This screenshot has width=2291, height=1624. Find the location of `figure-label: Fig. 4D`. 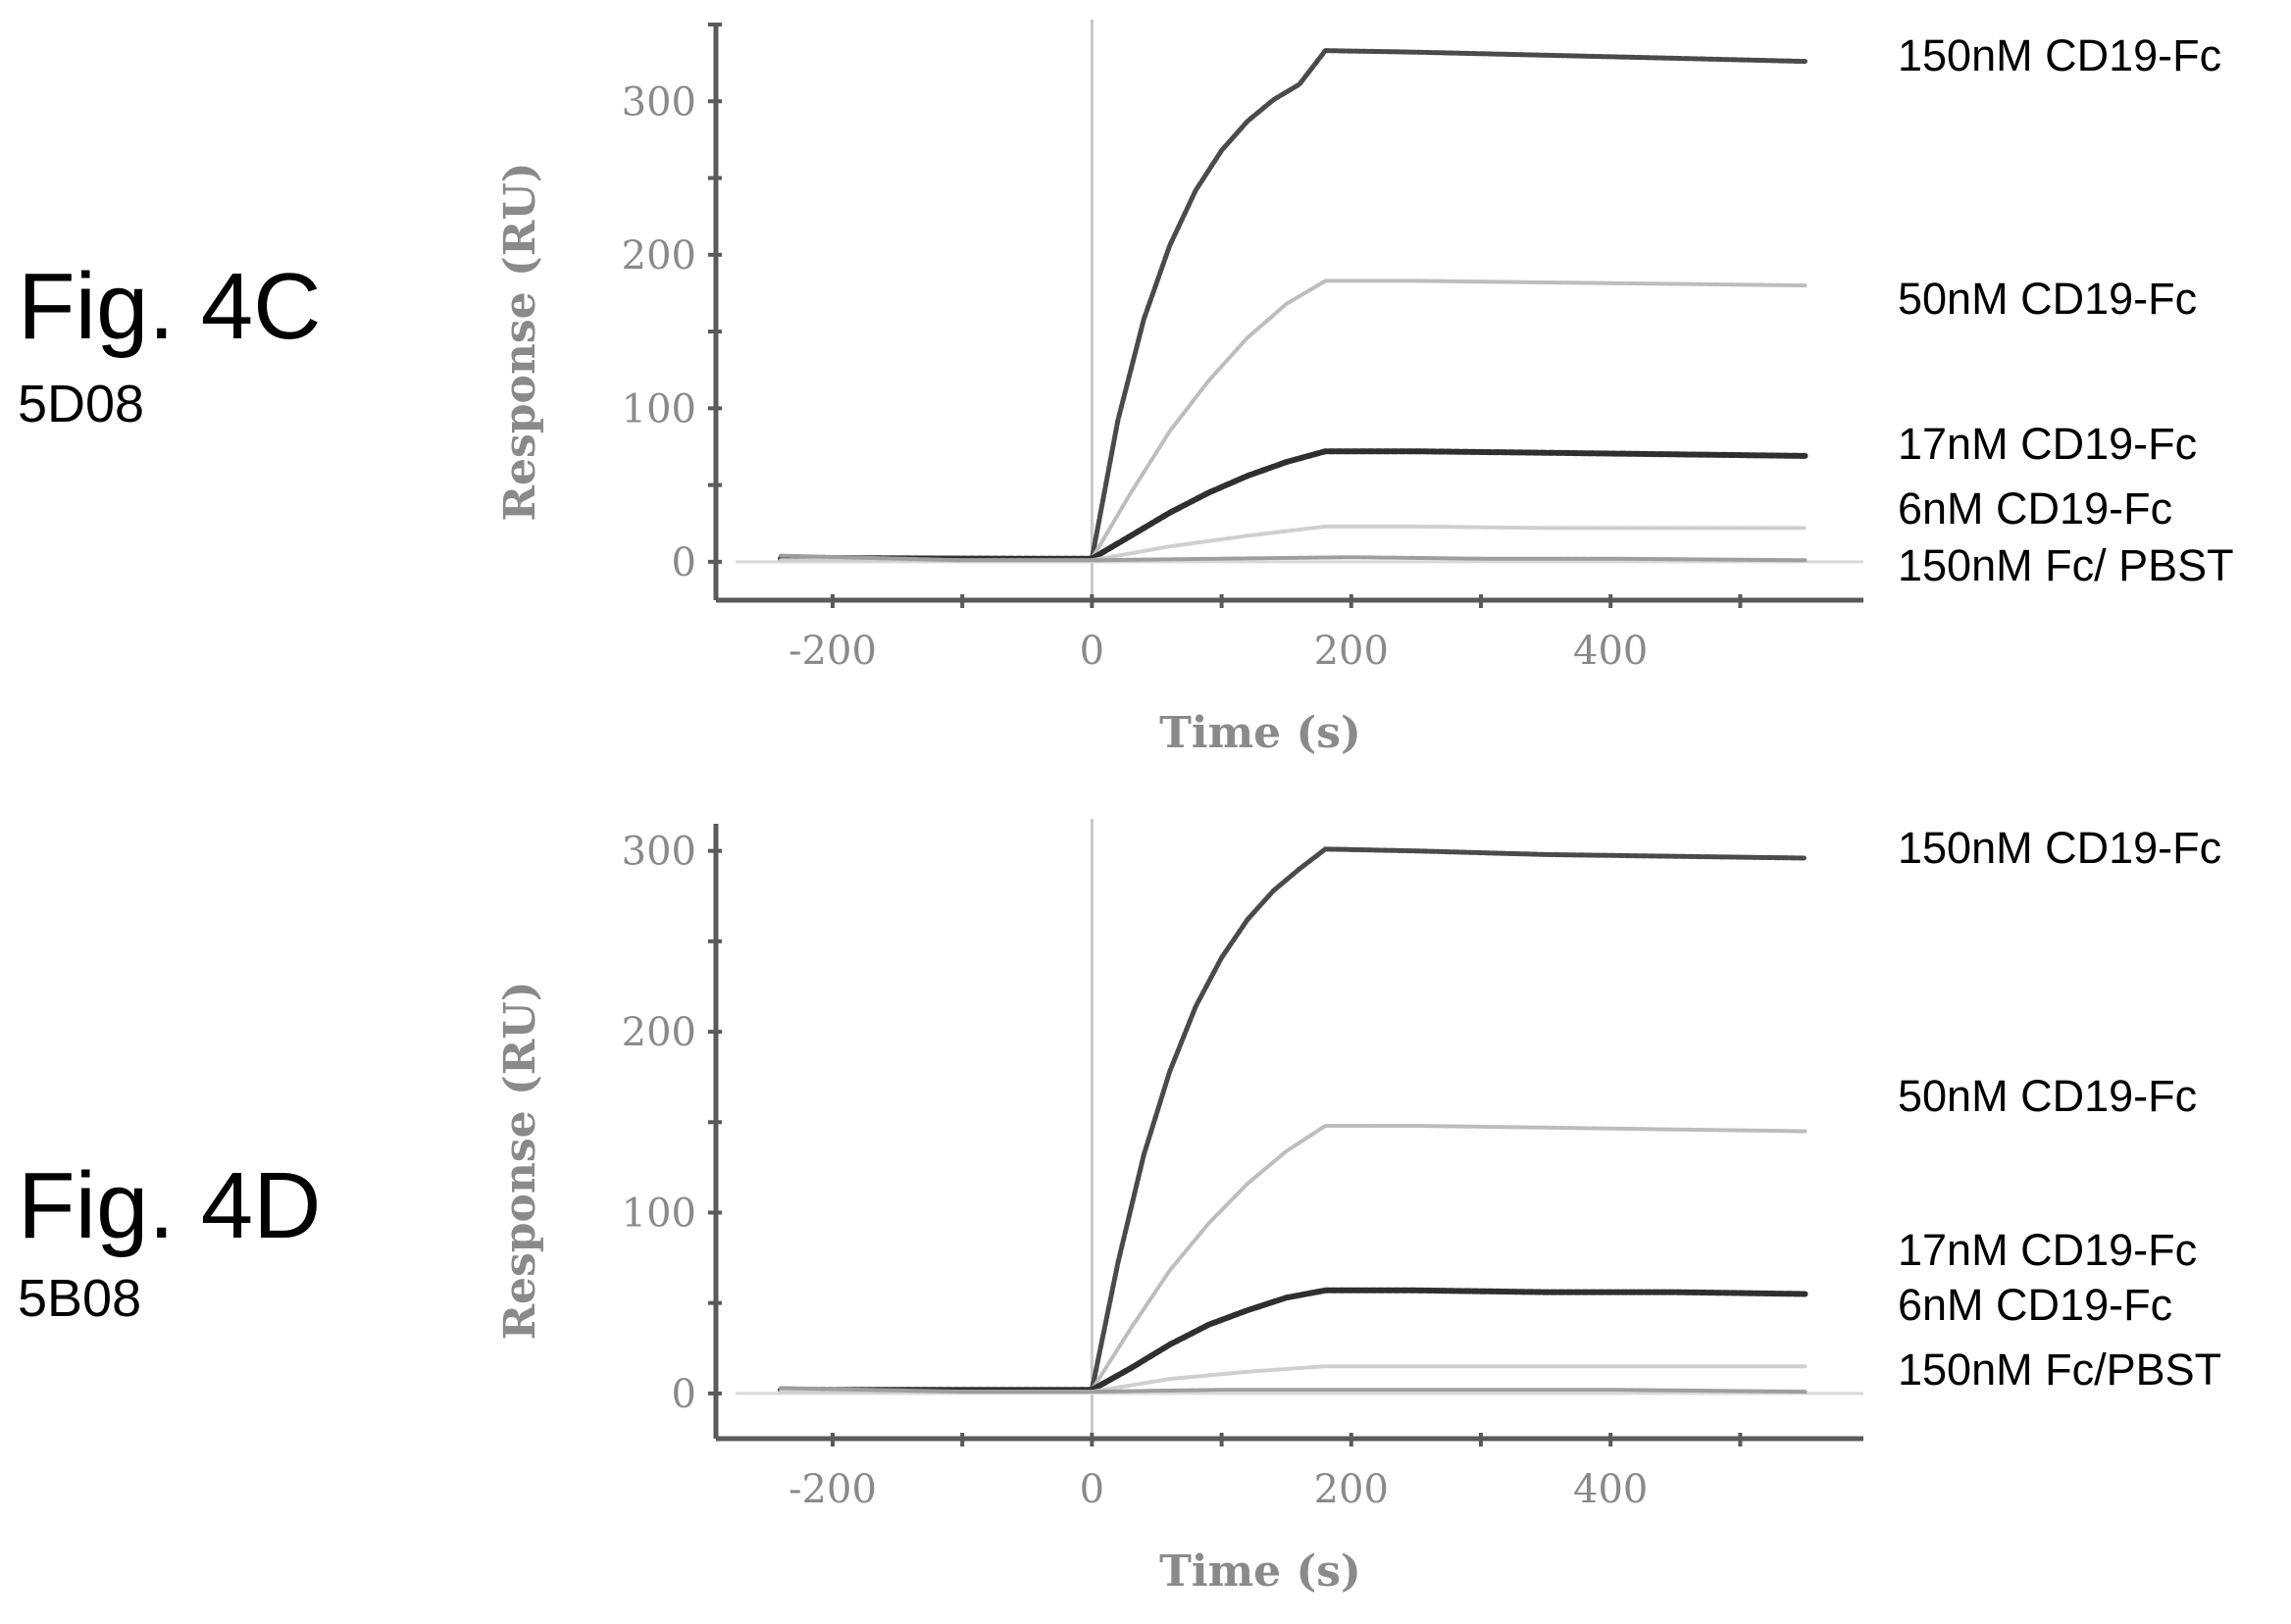

figure-label: Fig. 4D is located at coordinates (169, 1205).